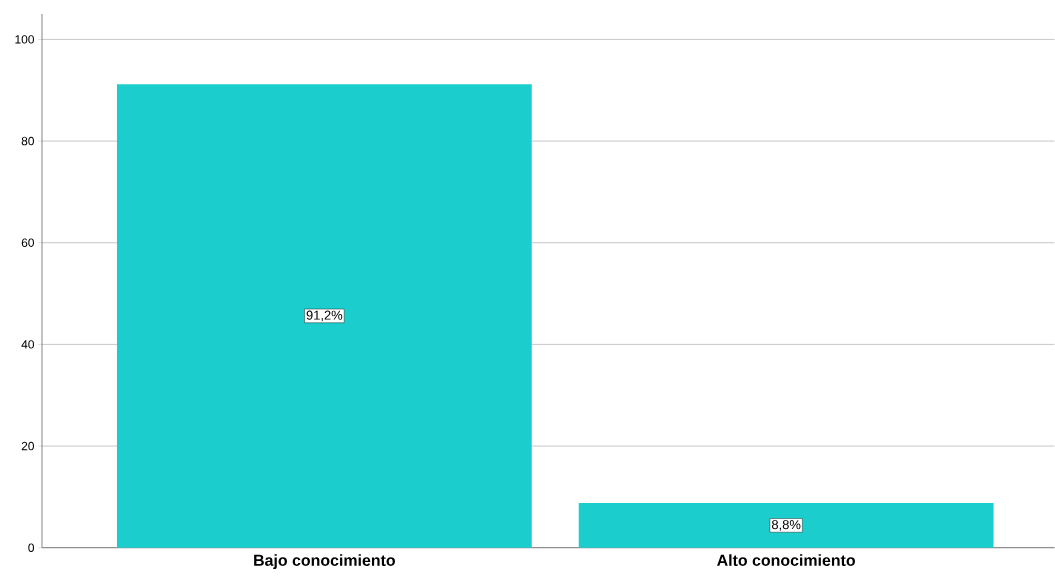 The image size is (1055, 578). I want to click on x-tick-label: Alto conocimiento, so click(786, 560).